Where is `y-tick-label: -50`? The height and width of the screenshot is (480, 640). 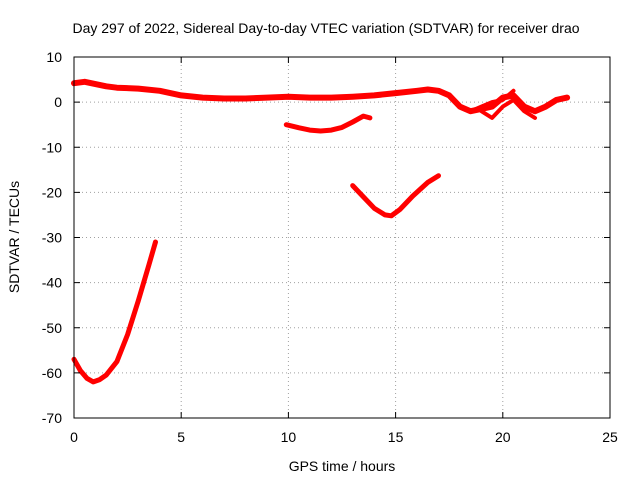
y-tick-label: -50 is located at coordinates (52, 328).